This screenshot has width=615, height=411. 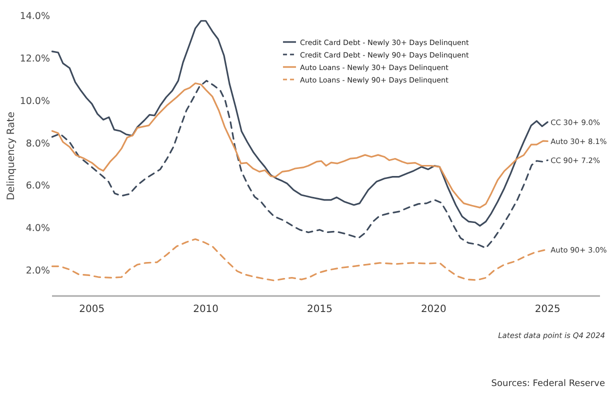 What do you see at coordinates (548, 384) in the screenshot?
I see `source-note: Sources: Federal Reserve` at bounding box center [548, 384].